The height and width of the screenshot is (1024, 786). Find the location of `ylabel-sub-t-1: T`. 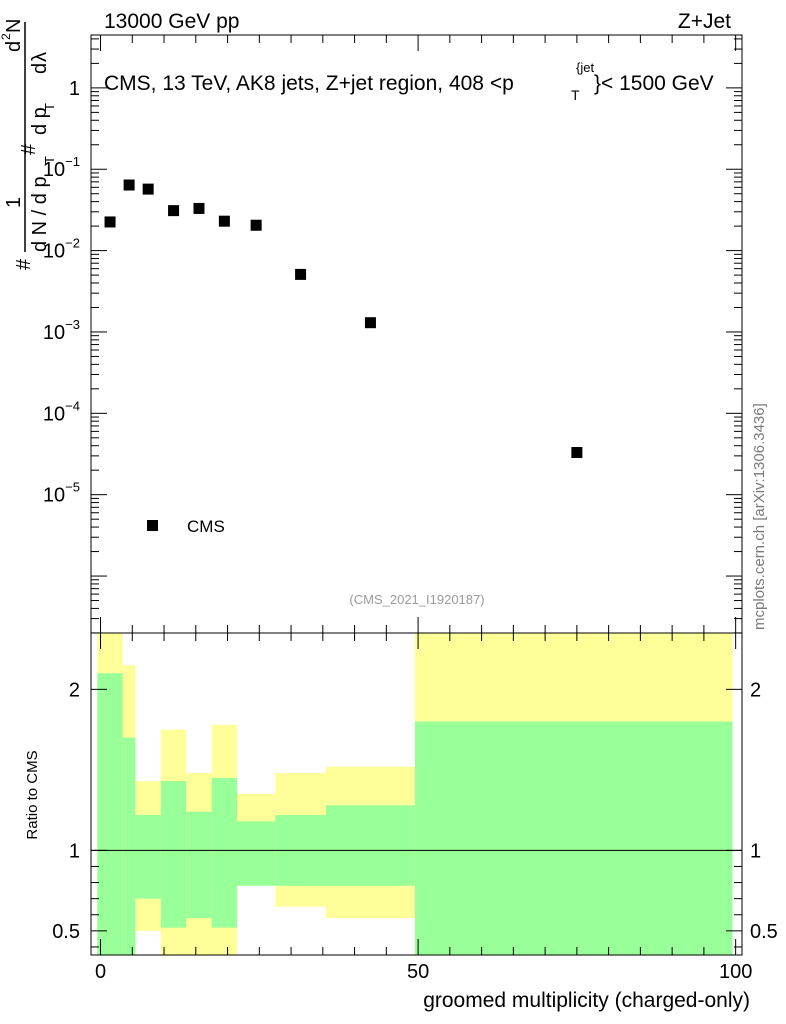

ylabel-sub-t-1: T is located at coordinates (49, 160).